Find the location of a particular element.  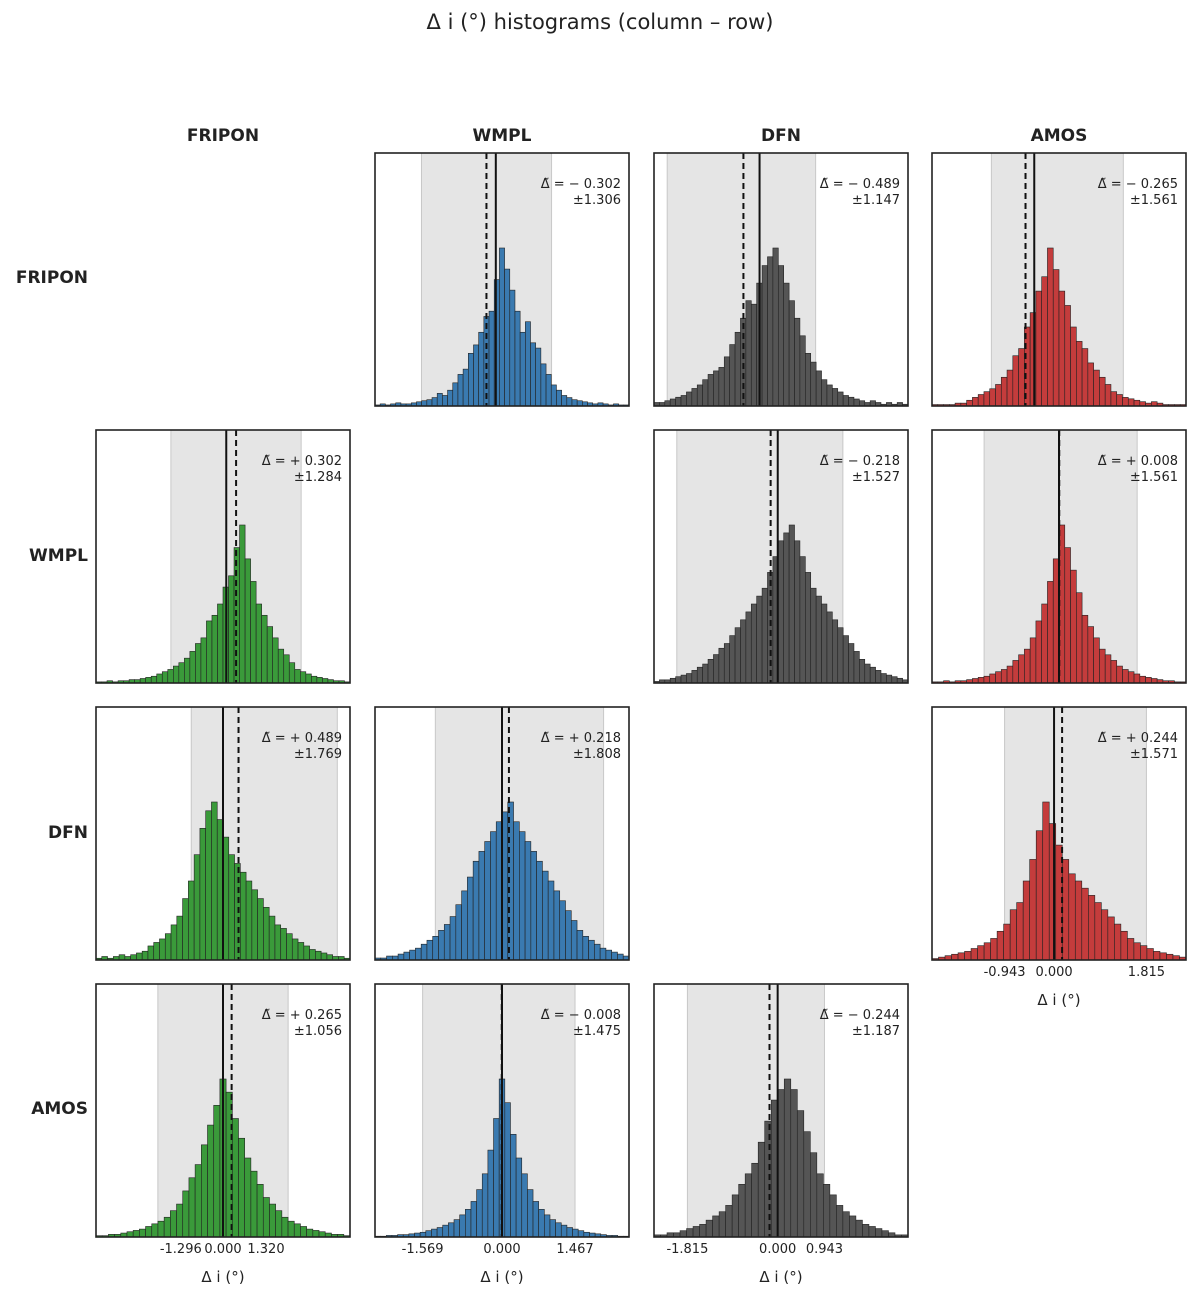

median-label: Δ̃ = − 0.265 is located at coordinates (1137, 184).